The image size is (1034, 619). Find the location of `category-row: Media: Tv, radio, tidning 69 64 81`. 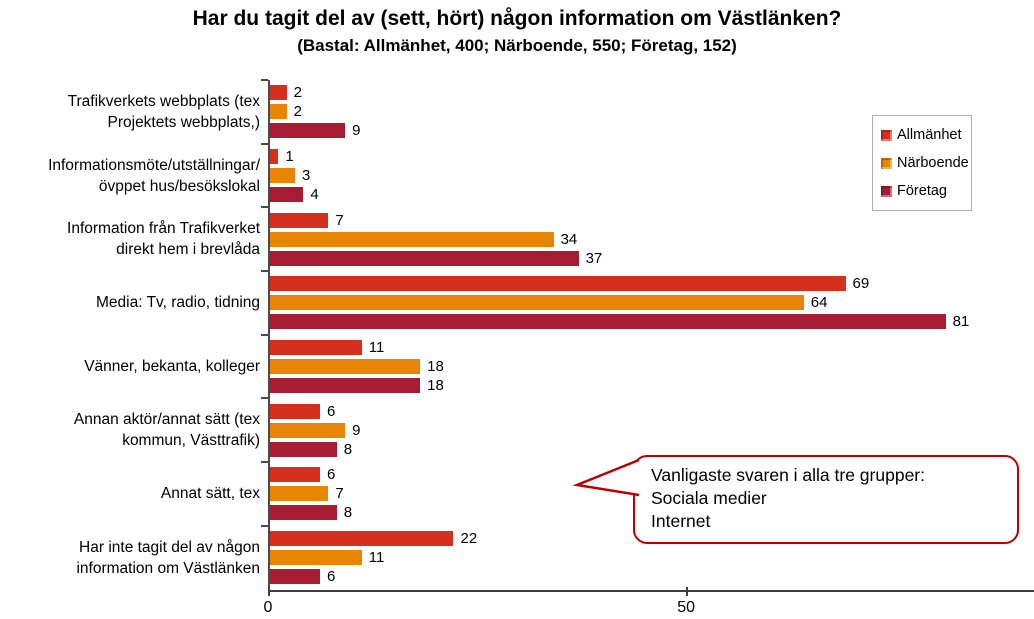

category-row: Media: Tv, radio, tidning 69 64 81 is located at coordinates (517, 302).